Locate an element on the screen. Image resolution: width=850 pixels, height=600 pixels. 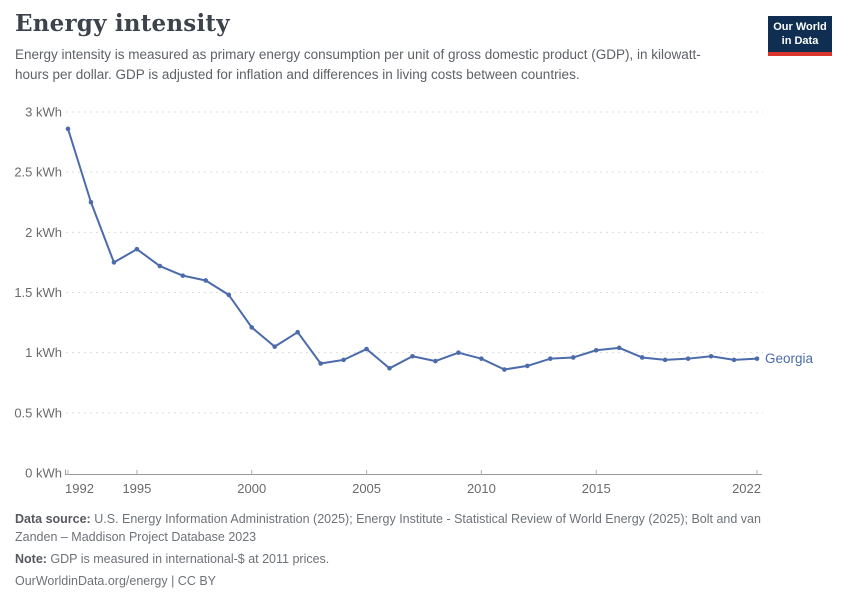
x-tick-label: 1995 is located at coordinates (136, 488).